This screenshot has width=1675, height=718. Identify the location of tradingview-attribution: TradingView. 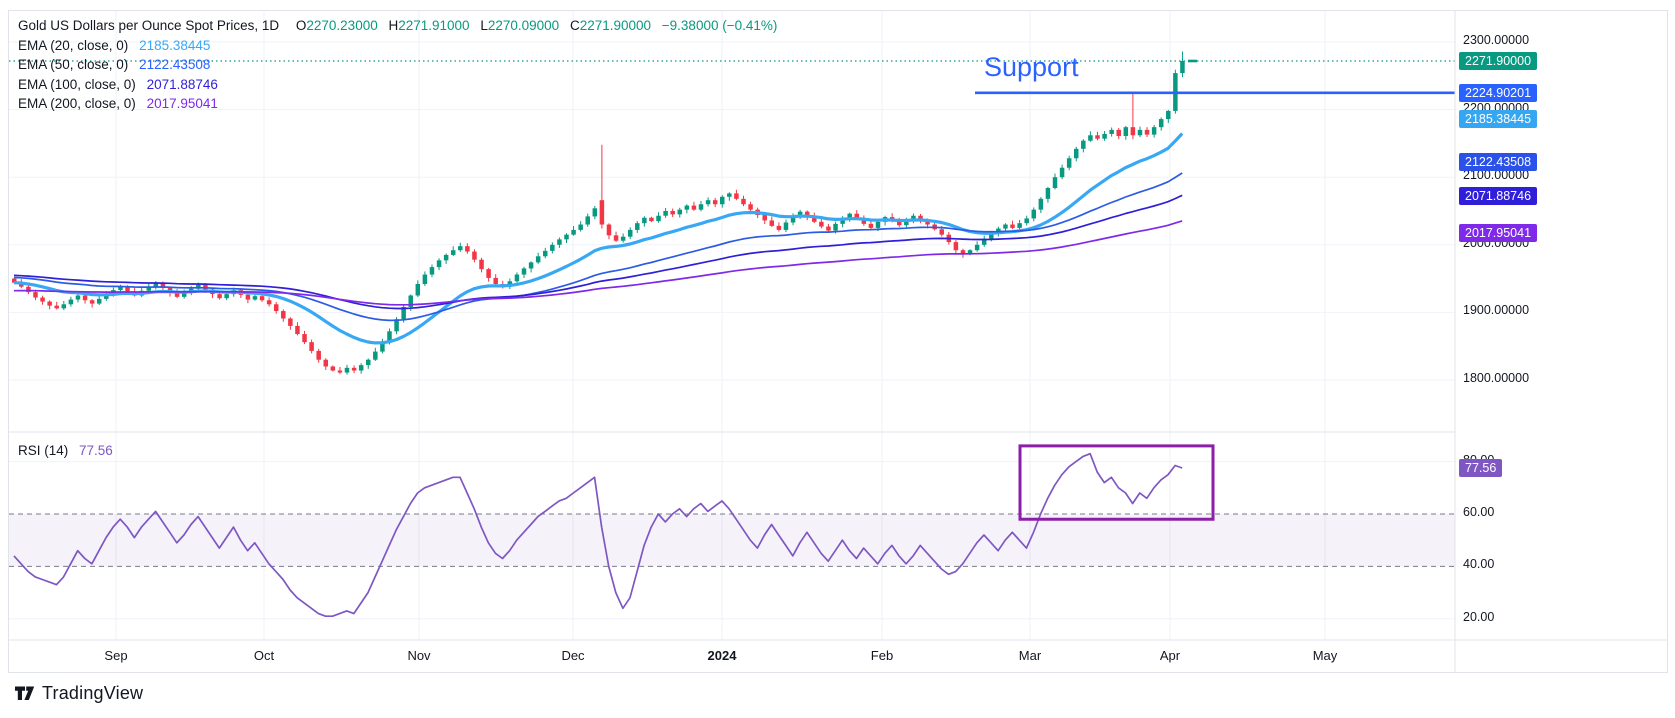
(78, 693).